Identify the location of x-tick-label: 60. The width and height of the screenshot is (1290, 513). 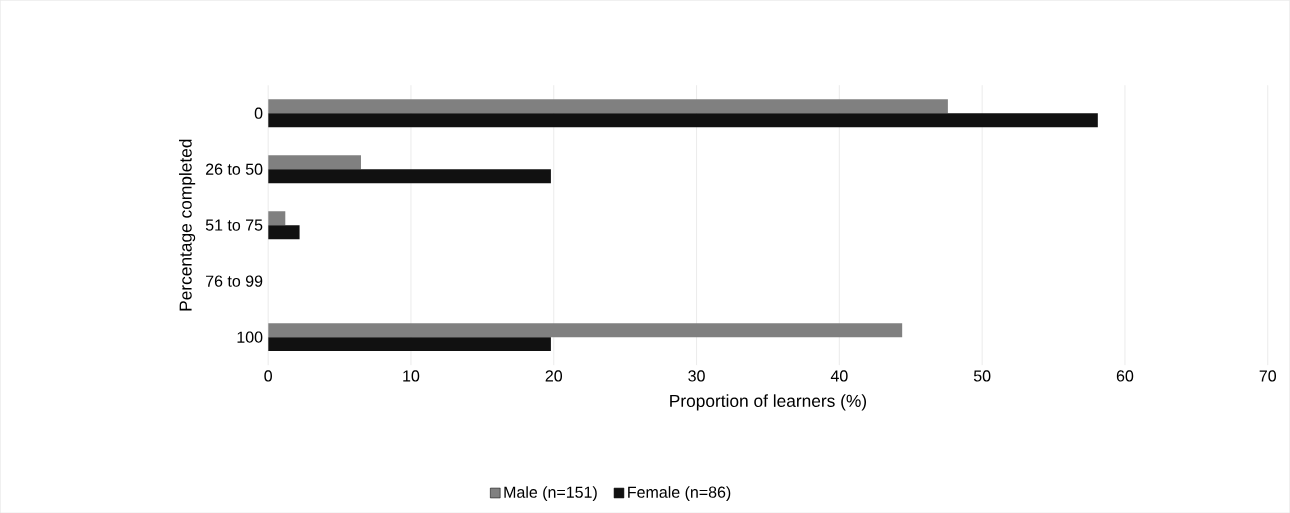
(1125, 376).